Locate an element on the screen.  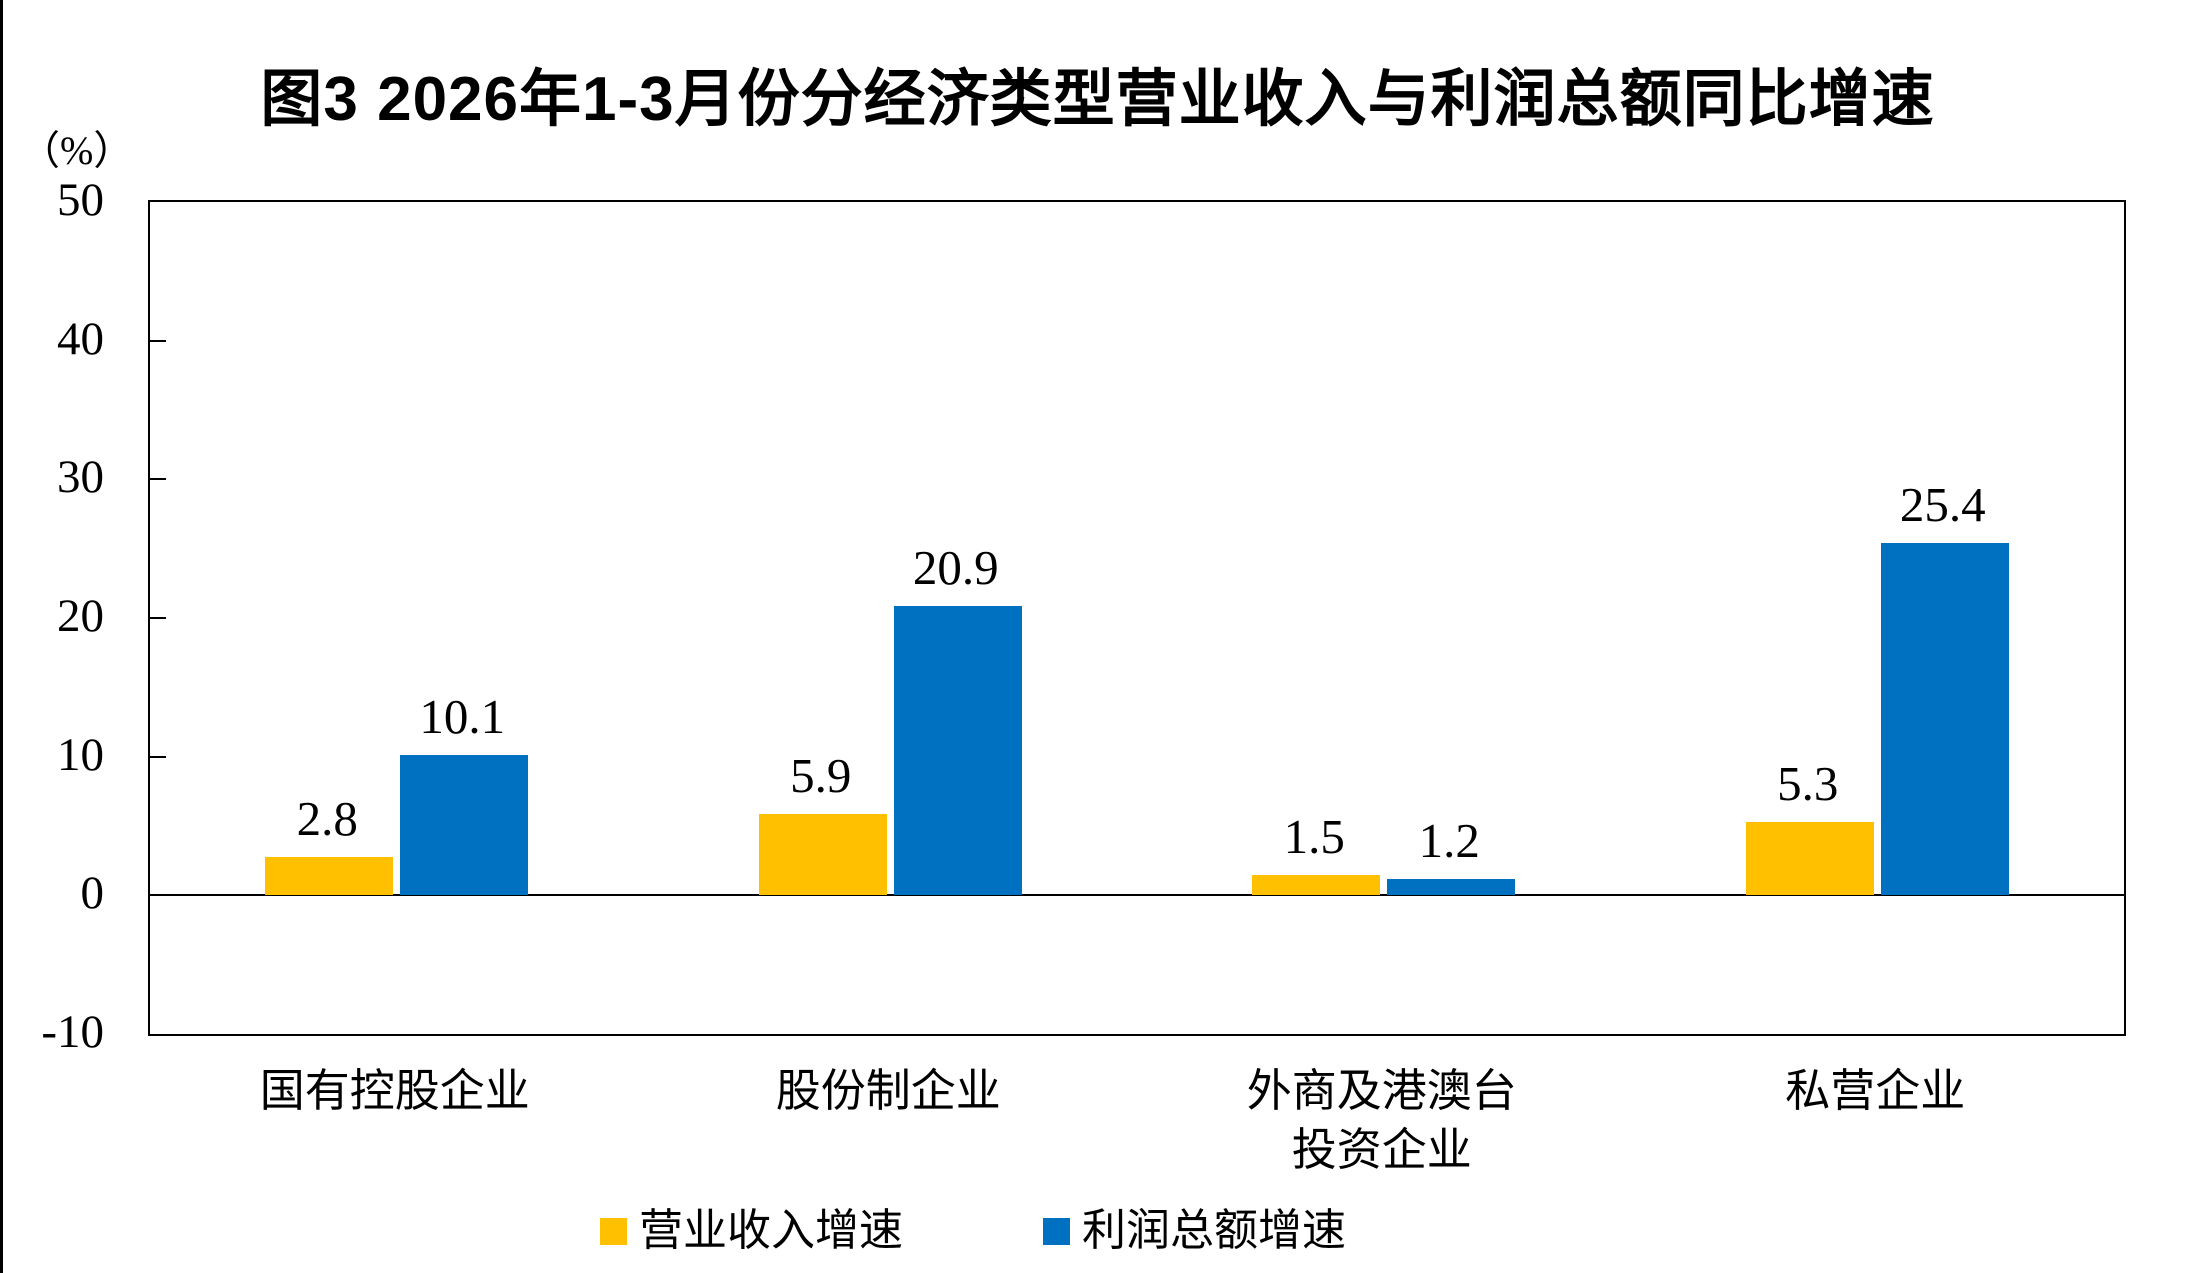
y-tick-label: 30 is located at coordinates (80, 477).